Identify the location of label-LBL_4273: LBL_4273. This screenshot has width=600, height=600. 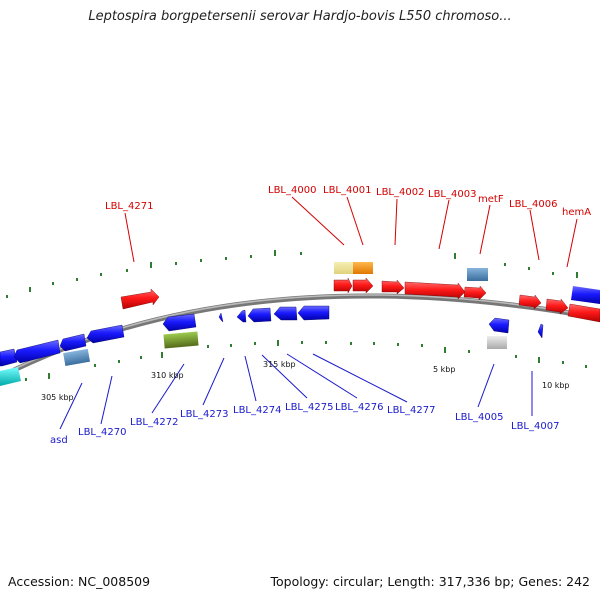
(204, 414).